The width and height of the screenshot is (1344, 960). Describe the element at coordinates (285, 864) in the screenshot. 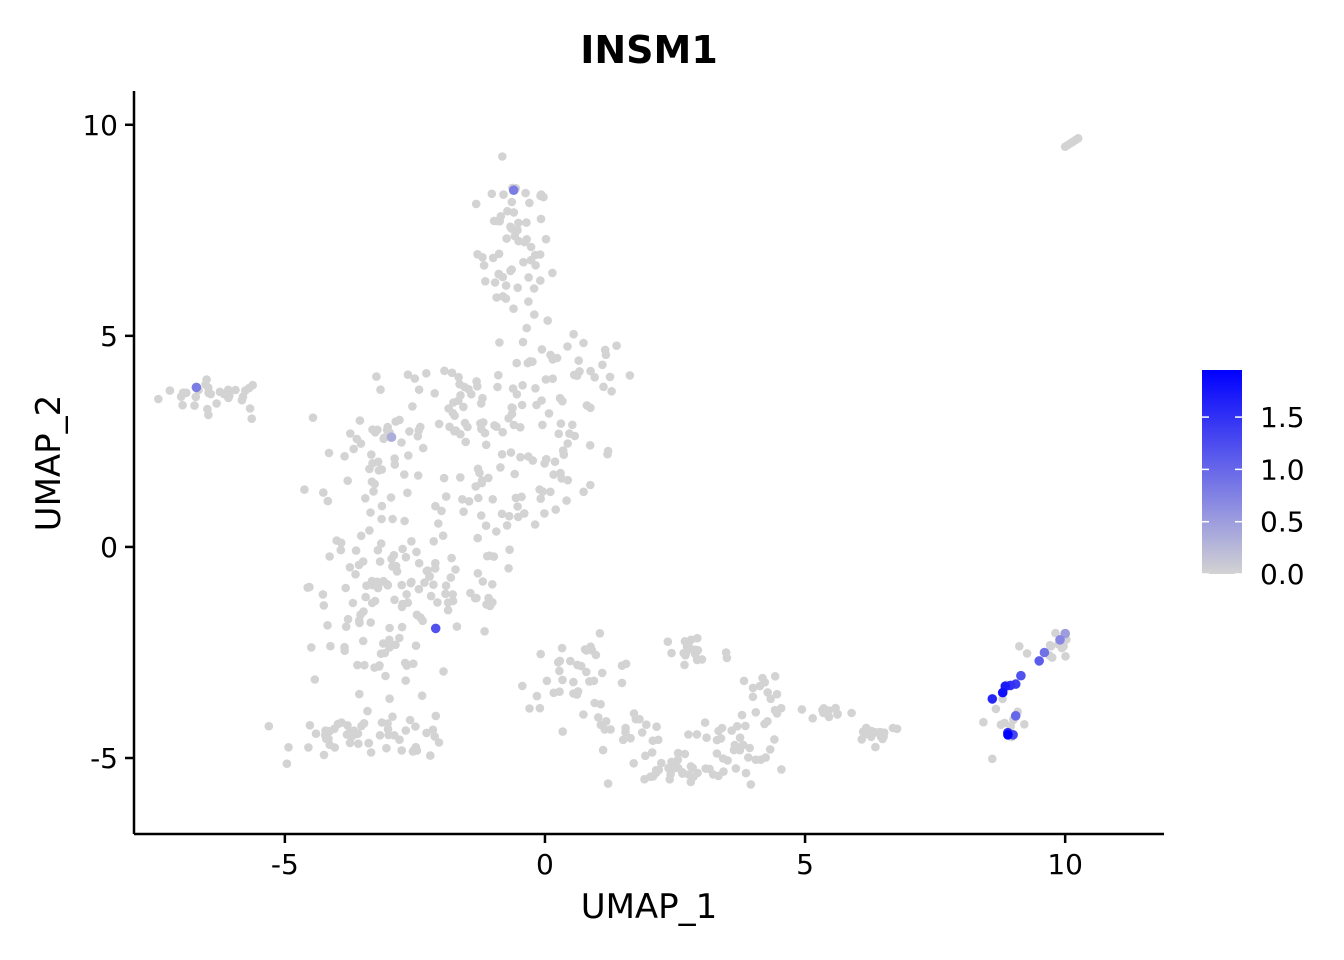

I see `x-tick-label: -5` at that location.